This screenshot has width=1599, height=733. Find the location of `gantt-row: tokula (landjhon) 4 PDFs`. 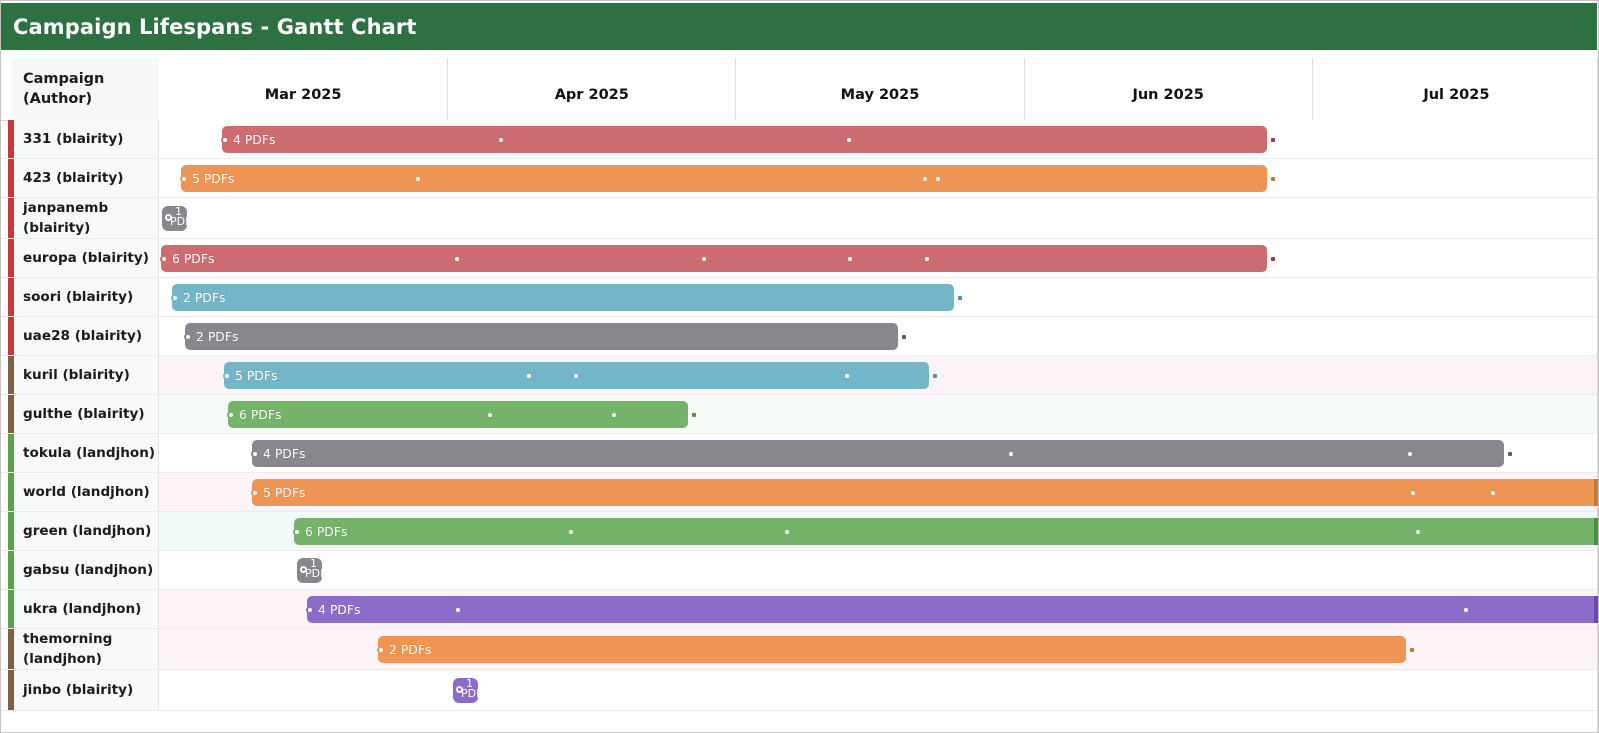

gantt-row: tokula (landjhon) 4 PDFs is located at coordinates (799, 453).